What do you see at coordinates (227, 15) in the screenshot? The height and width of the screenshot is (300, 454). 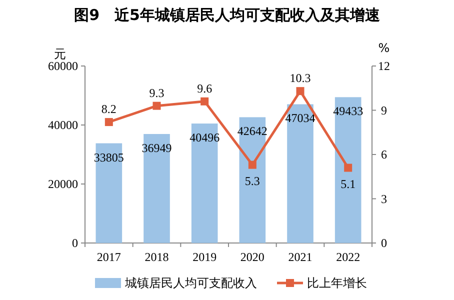 I see `chart-title: 图9 近5年城镇居民人均可支配收入及其增速` at bounding box center [227, 15].